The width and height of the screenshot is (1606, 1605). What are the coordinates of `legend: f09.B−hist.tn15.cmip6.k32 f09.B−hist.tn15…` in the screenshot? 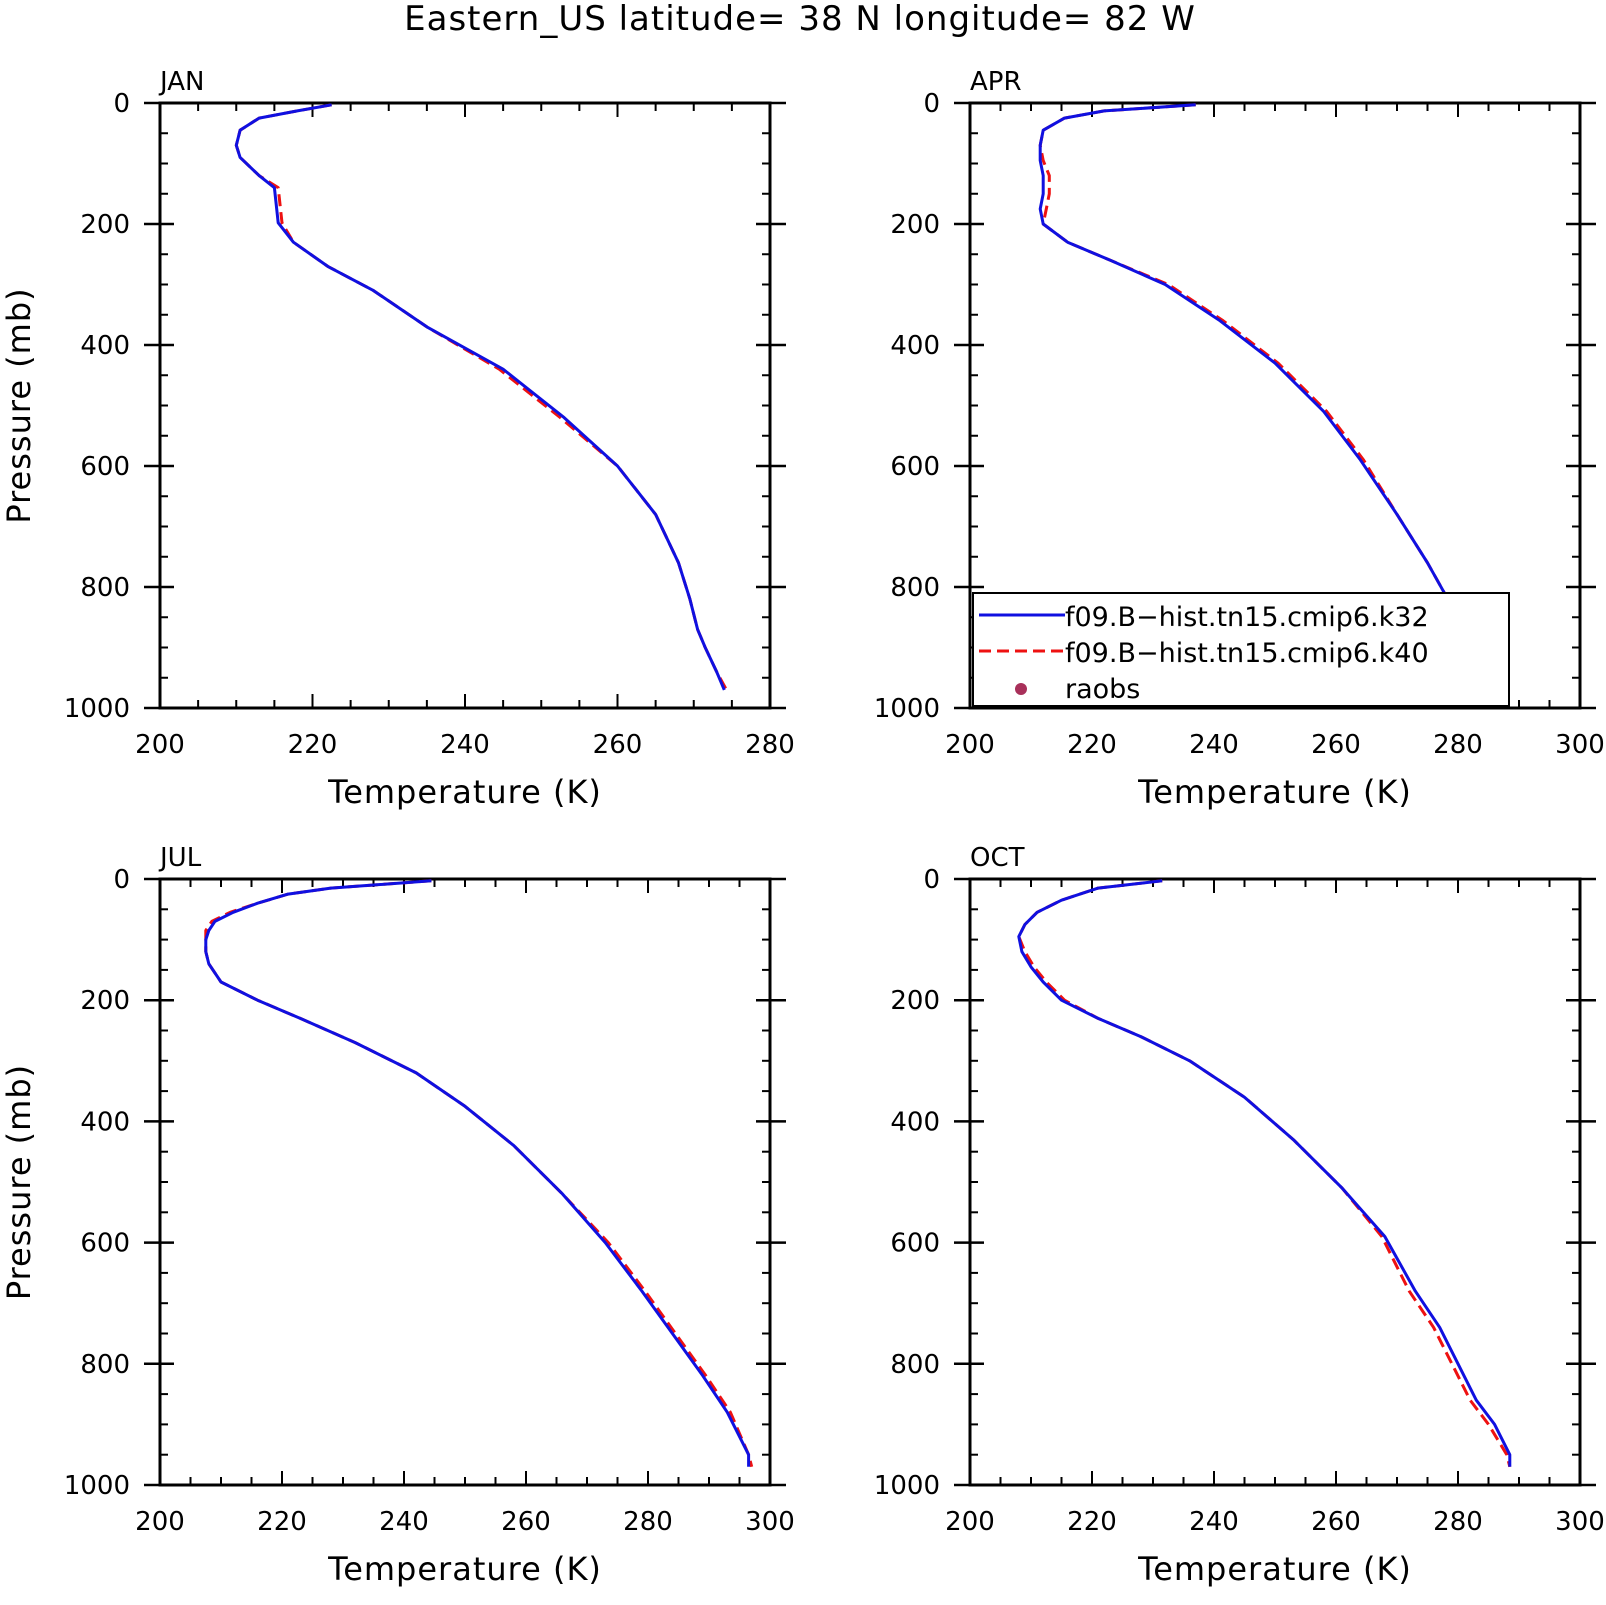 It's located at (1241, 649).